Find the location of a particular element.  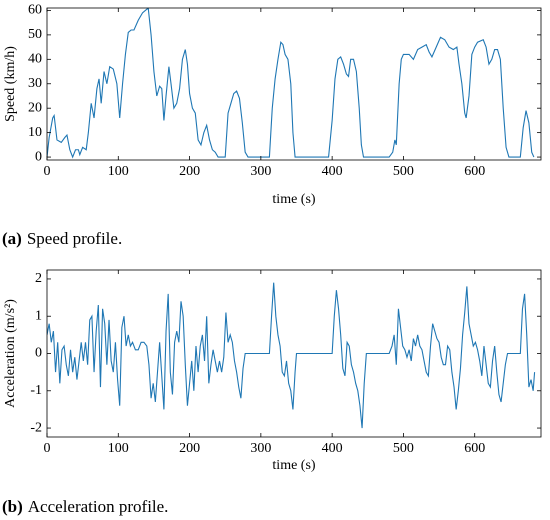

y-tick-label: 60 is located at coordinates (35, 10).